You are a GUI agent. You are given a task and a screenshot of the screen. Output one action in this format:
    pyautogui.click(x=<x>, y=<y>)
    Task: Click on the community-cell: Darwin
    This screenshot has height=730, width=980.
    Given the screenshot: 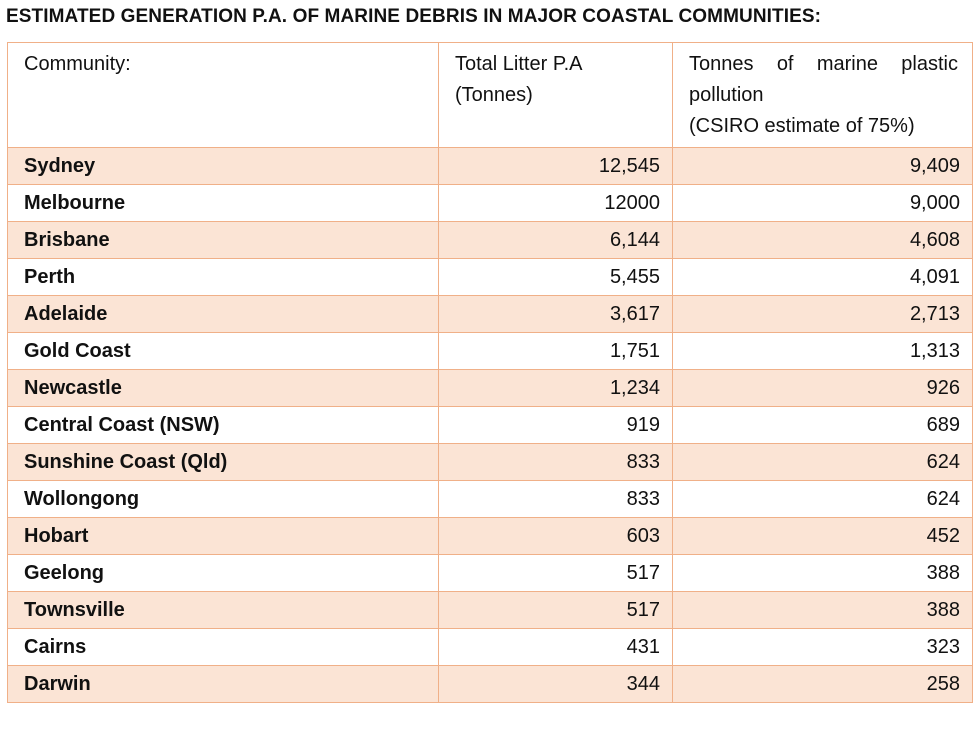 What is the action you would take?
    pyautogui.click(x=223, y=684)
    